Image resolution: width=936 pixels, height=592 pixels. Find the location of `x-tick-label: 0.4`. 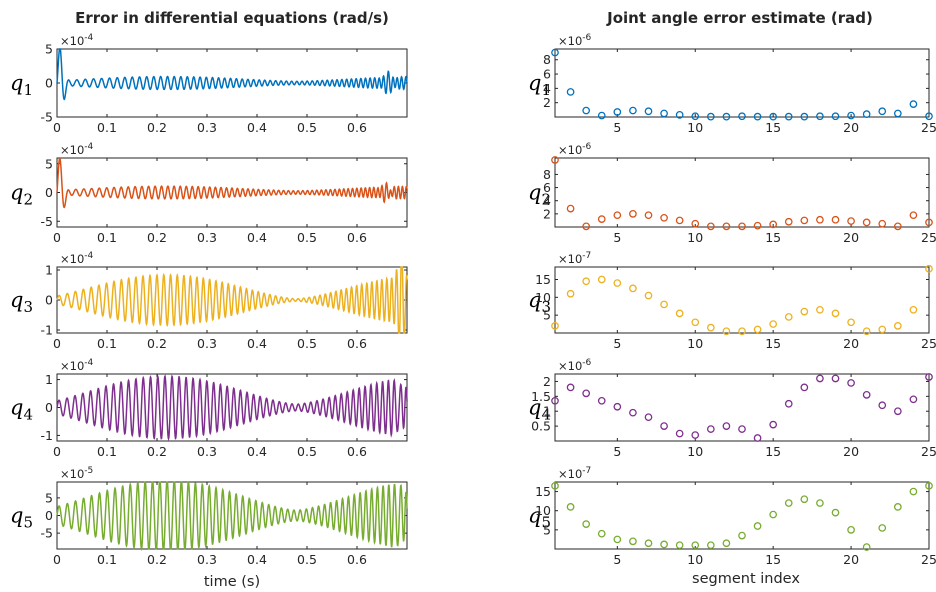

x-tick-label: 0.4 is located at coordinates (257, 559).